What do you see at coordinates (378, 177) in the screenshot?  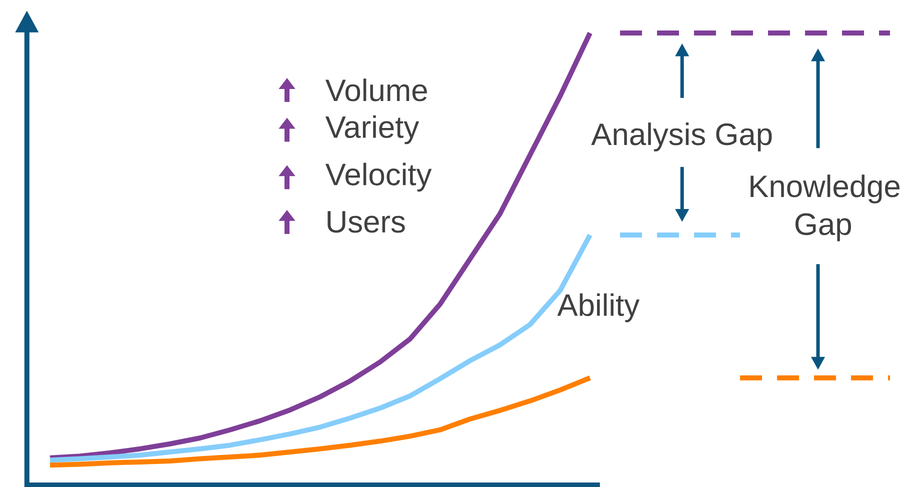 I see `annotation: Velocity` at bounding box center [378, 177].